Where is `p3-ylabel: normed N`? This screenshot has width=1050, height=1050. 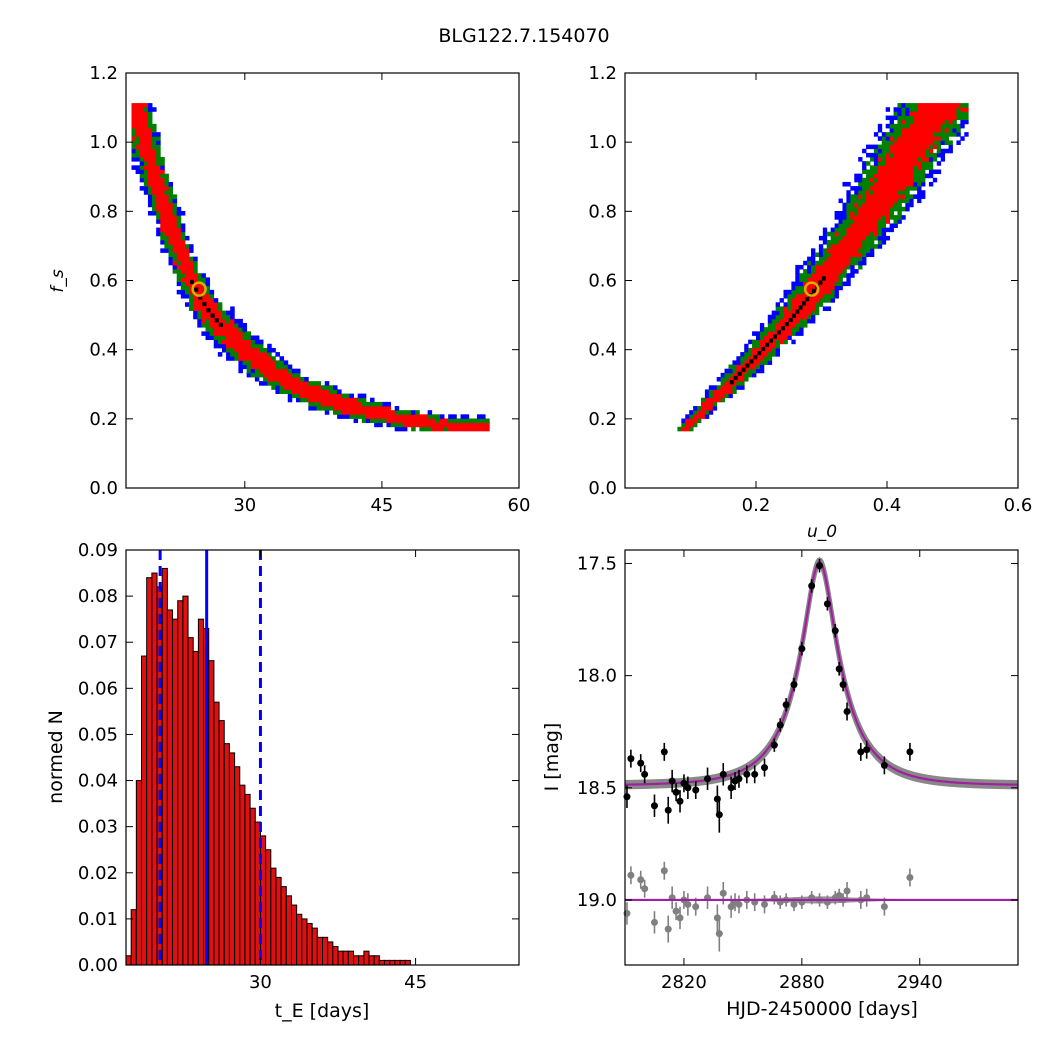 p3-ylabel: normed N is located at coordinates (56, 757).